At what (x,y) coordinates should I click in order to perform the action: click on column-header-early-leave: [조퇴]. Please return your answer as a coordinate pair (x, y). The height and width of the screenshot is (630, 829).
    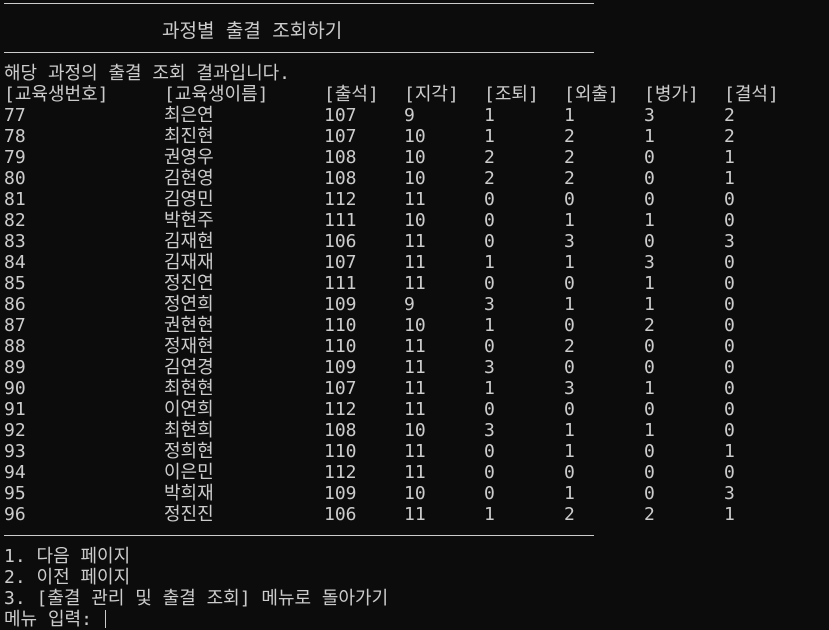
    Looking at the image, I should click on (511, 94).